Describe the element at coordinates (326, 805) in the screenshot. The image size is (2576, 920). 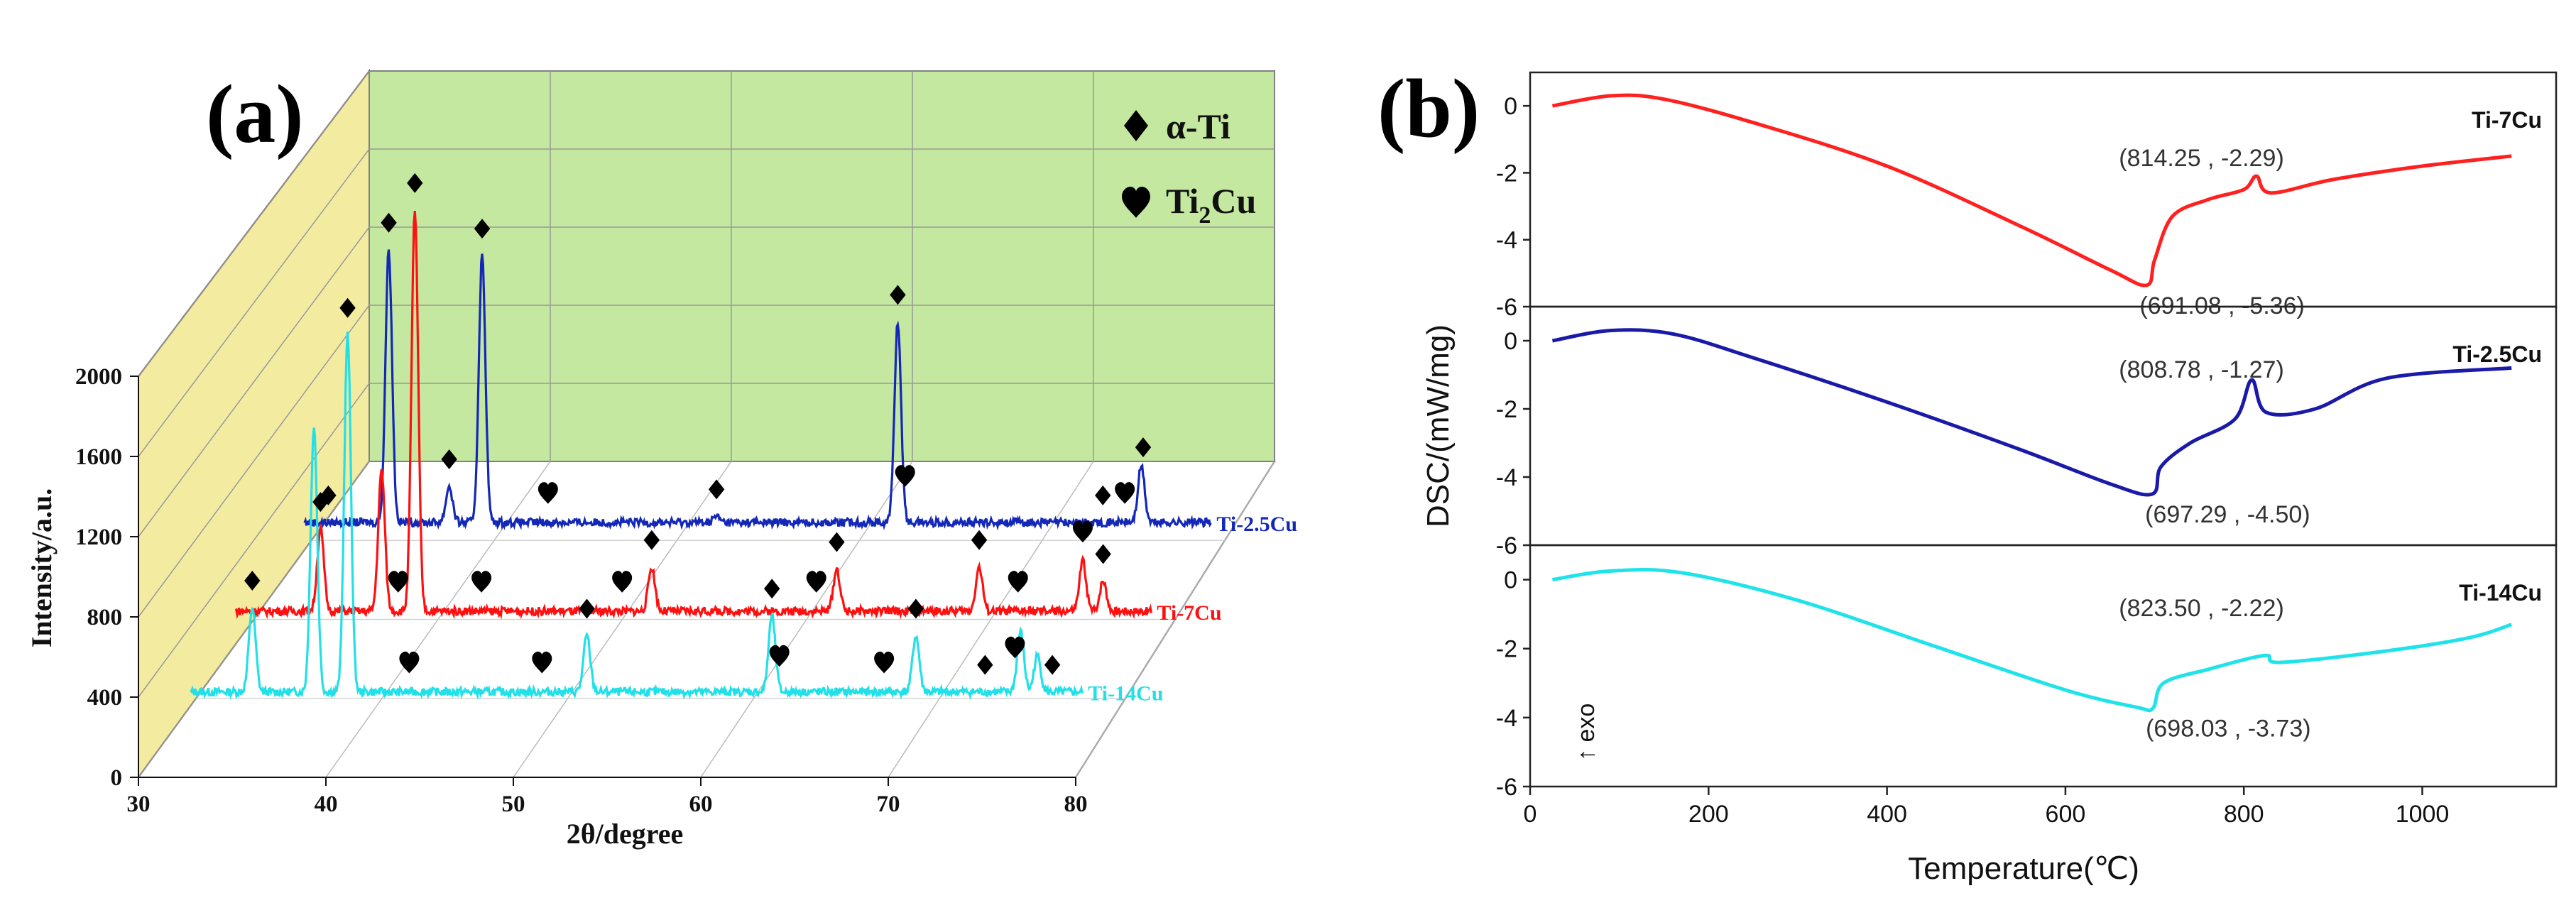
I see `x-tick-label: 40` at that location.